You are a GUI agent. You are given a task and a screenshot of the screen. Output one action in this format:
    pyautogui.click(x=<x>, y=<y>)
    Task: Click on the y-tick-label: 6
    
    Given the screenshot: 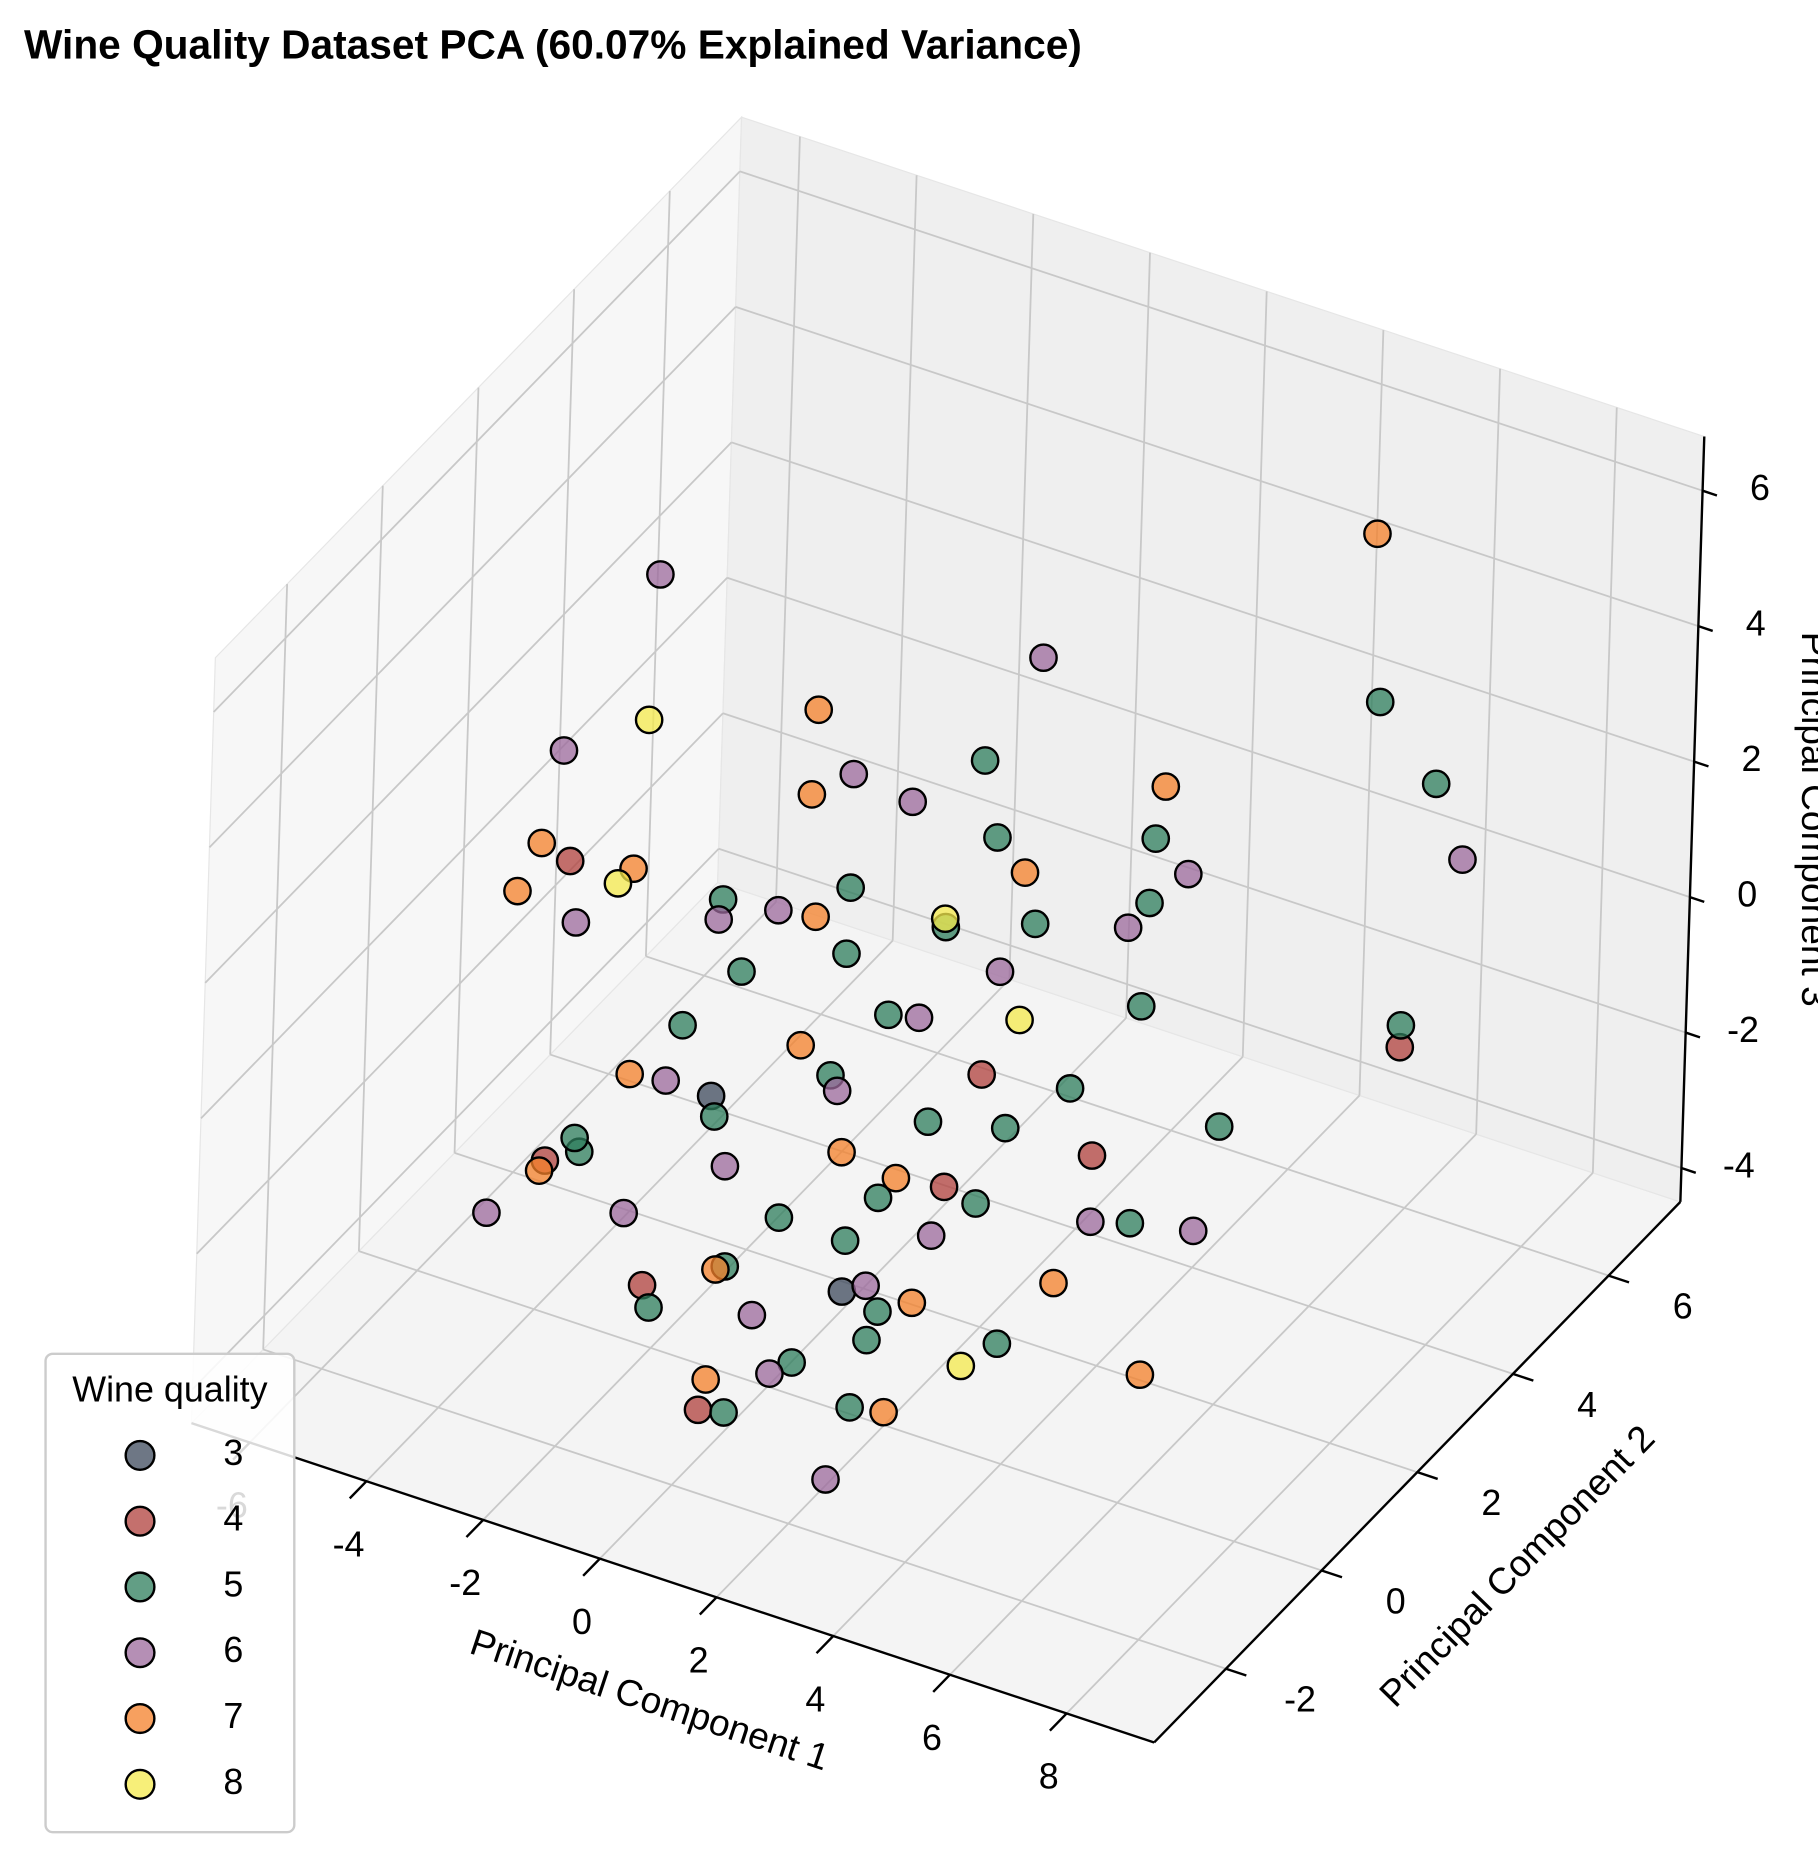 What is the action you would take?
    pyautogui.click(x=1683, y=1307)
    